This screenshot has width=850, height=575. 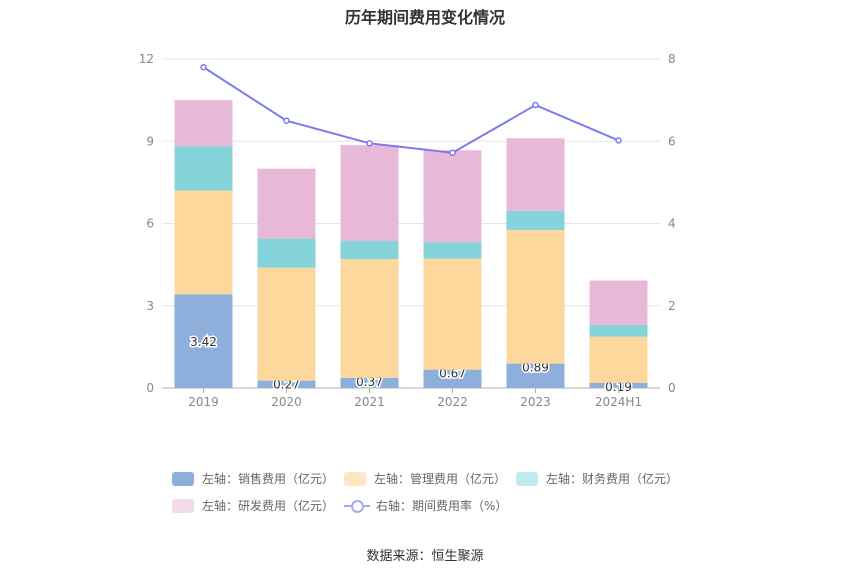 I want to click on legend-swatch-rnd, so click(x=183, y=505).